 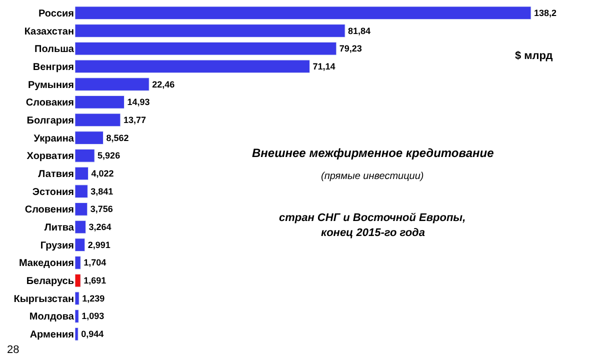 I want to click on y-tick-label: Грузия, so click(x=57, y=246).